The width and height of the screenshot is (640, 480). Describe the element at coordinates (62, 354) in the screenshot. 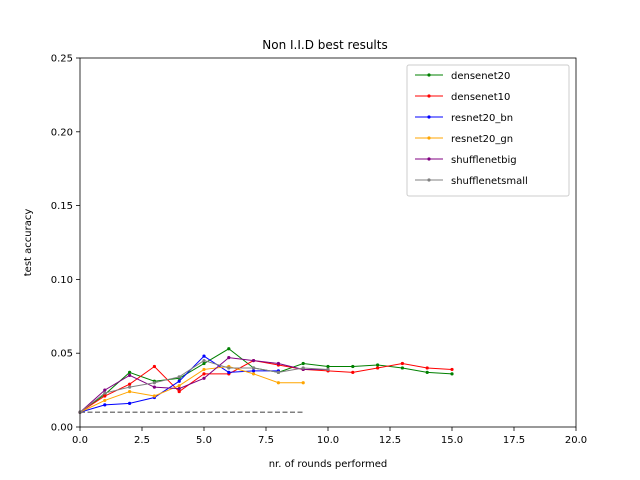

I see `y-tick-label: 0.05` at that location.